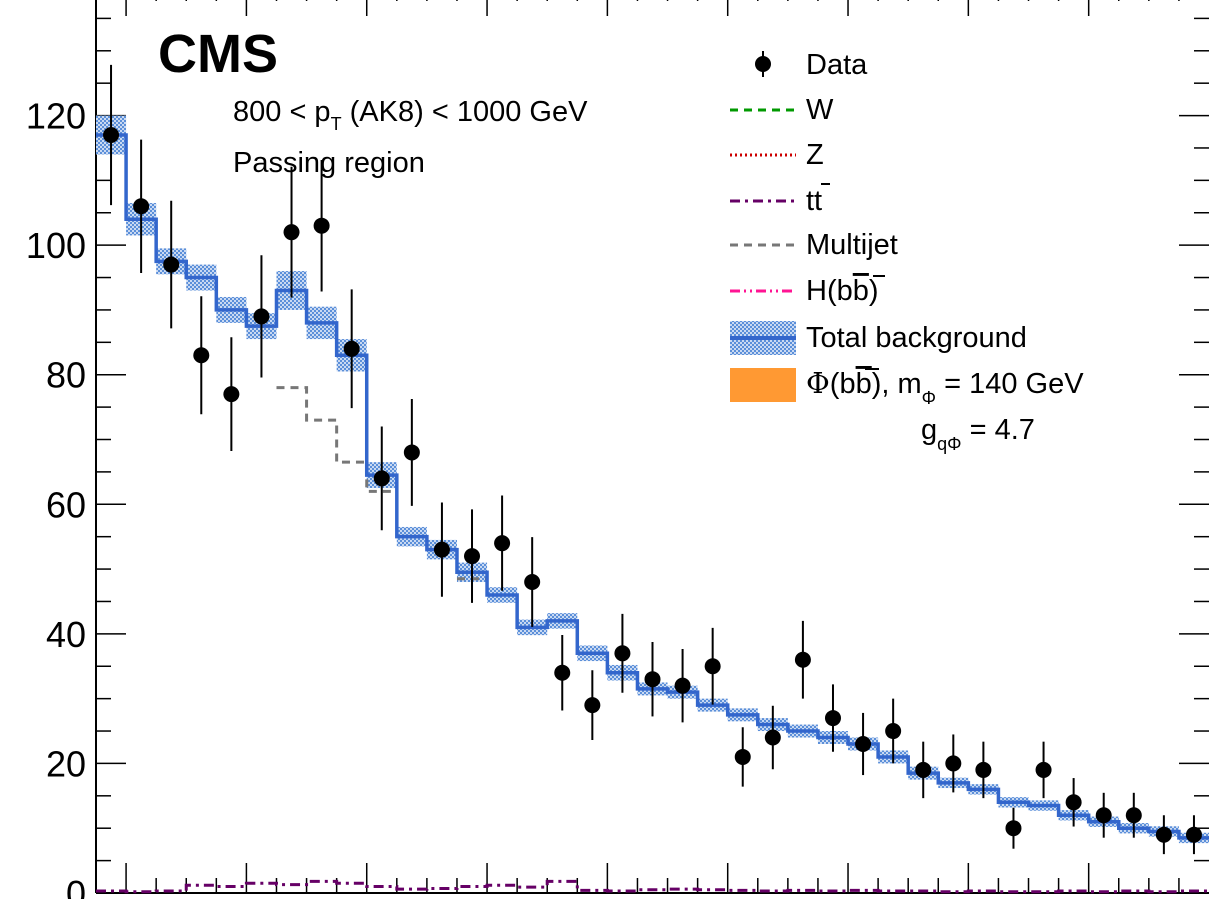 The height and width of the screenshot is (899, 1209). Describe the element at coordinates (815, 155) in the screenshot. I see `legend-label-z: Z` at that location.